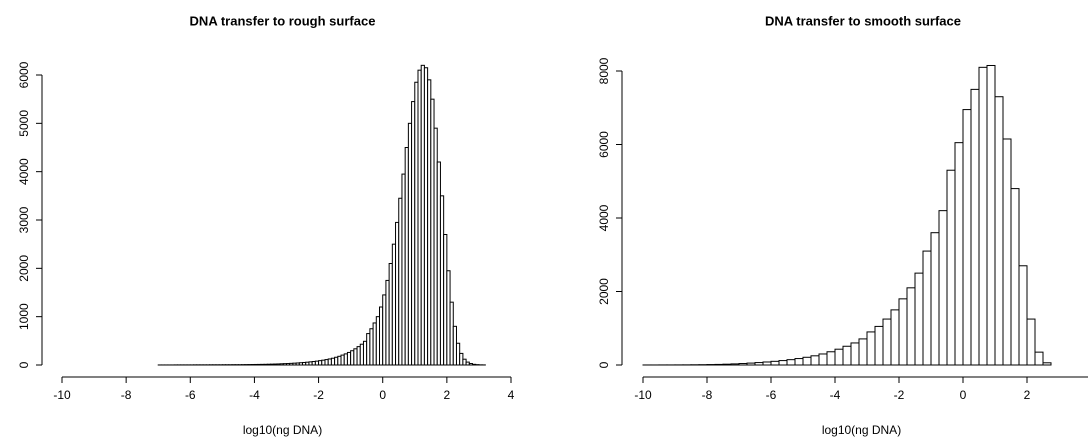  Describe the element at coordinates (511, 395) in the screenshot. I see `x-tick-label: 4` at that location.